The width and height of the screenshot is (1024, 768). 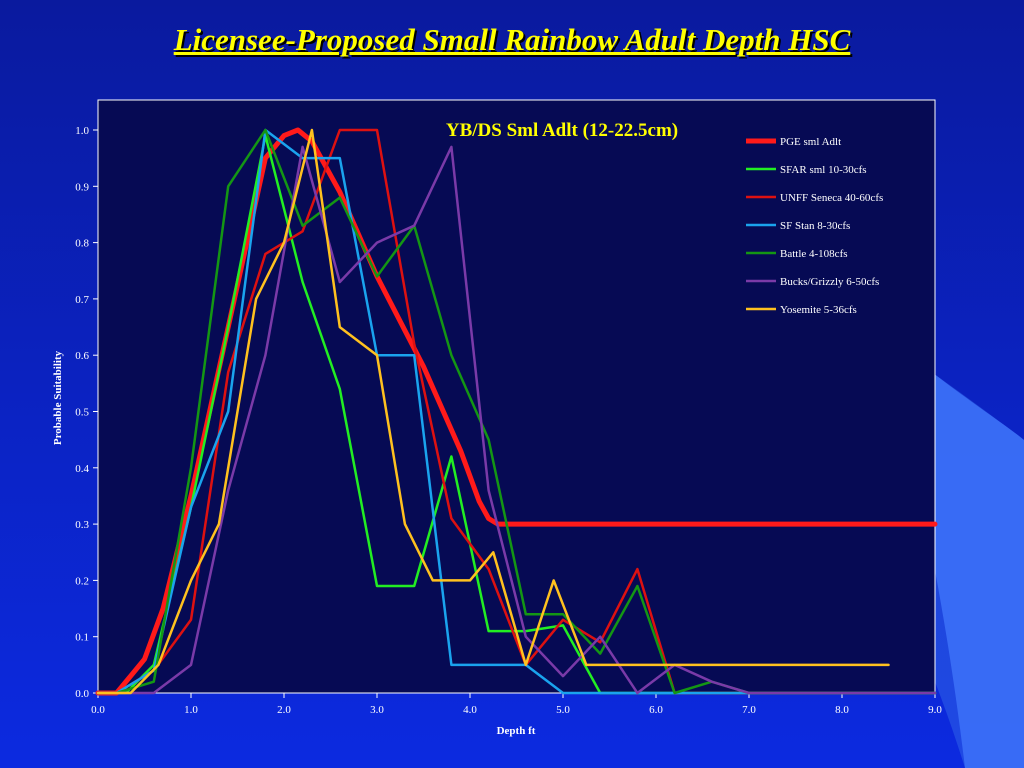 I want to click on x-tick-label: 1.0, so click(x=191, y=710).